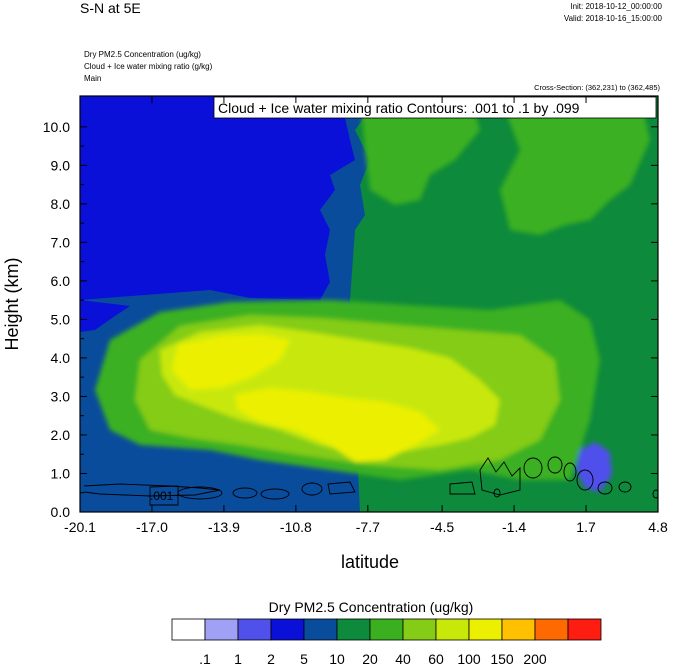 The width and height of the screenshot is (674, 668). What do you see at coordinates (61, 435) in the screenshot?
I see `y-tick-label: 2.0` at bounding box center [61, 435].